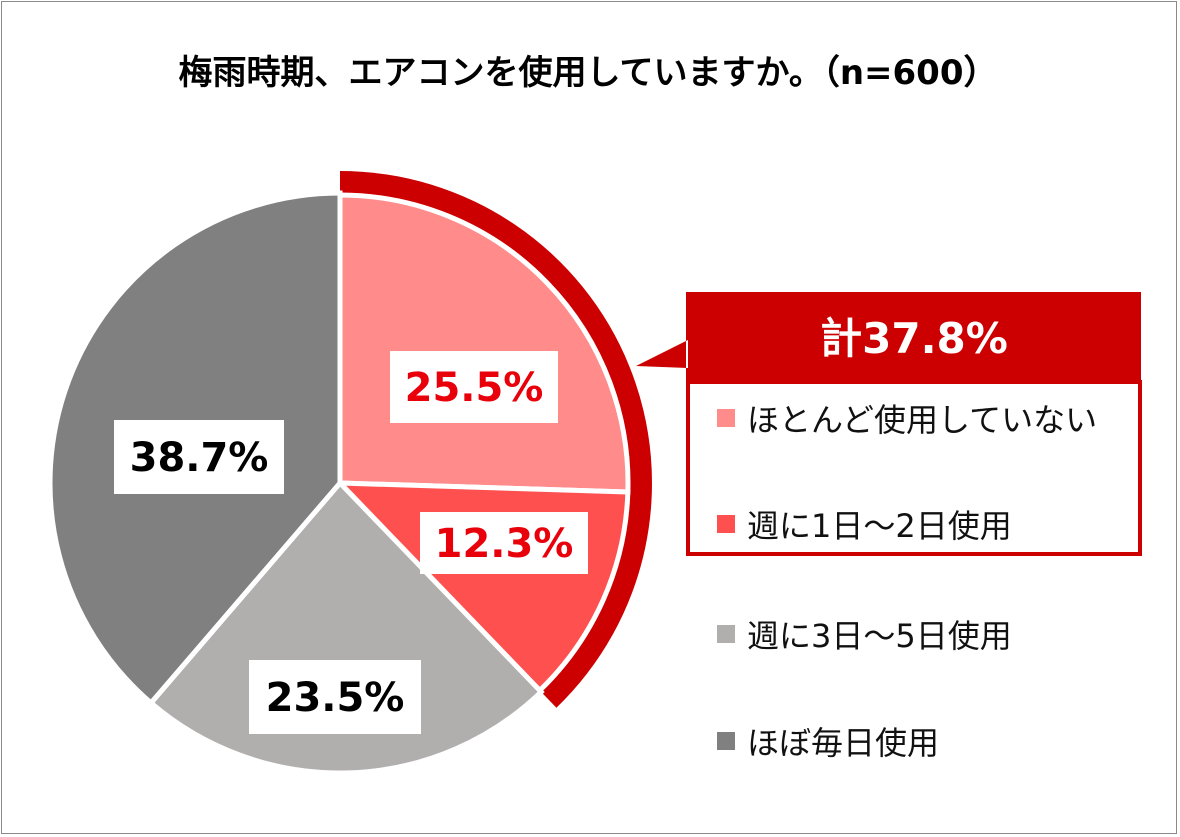 The height and width of the screenshot is (837, 1180). What do you see at coordinates (922, 420) in the screenshot?
I see `legend-label-1: ほとんど使用していない` at bounding box center [922, 420].